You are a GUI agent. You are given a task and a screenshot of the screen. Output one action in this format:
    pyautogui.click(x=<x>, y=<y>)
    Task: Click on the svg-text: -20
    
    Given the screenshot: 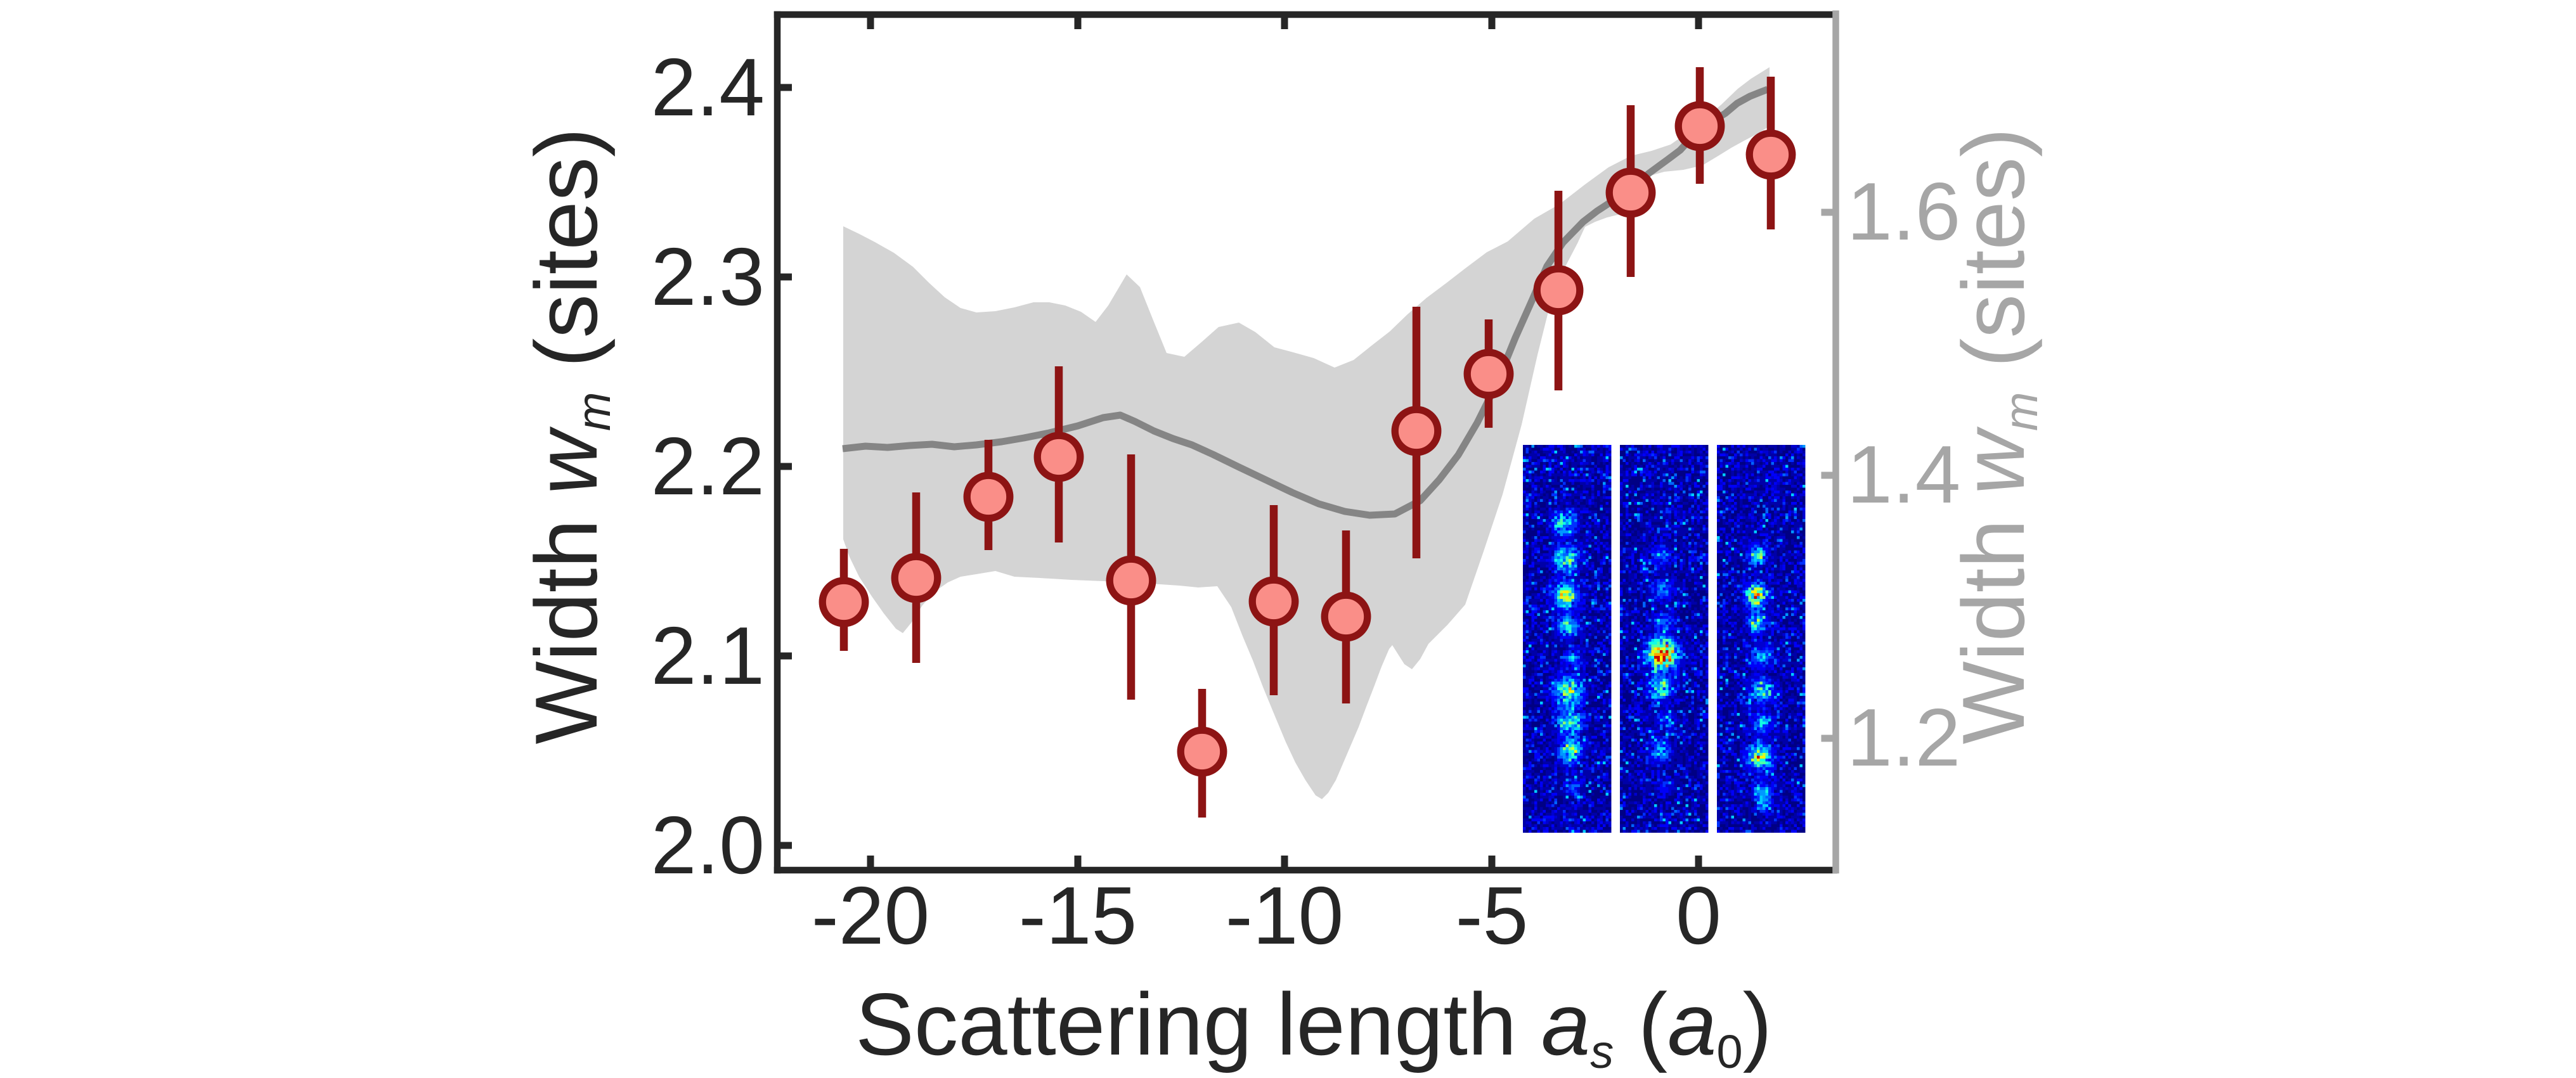 What is the action you would take?
    pyautogui.click(x=870, y=915)
    